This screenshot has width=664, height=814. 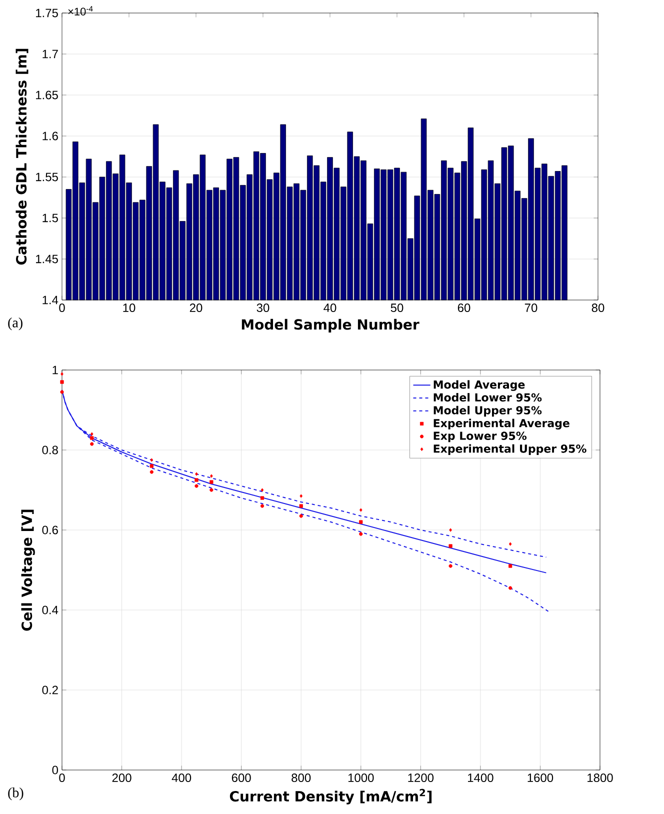 I want to click on x-tick-label: 80, so click(x=598, y=308).